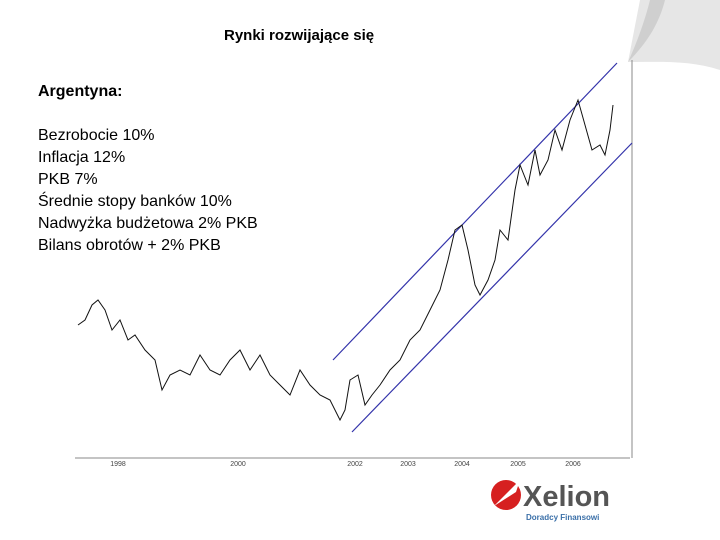 The height and width of the screenshot is (540, 720). What do you see at coordinates (96, 135) in the screenshot?
I see `list-item: Bezrobocie 10%` at bounding box center [96, 135].